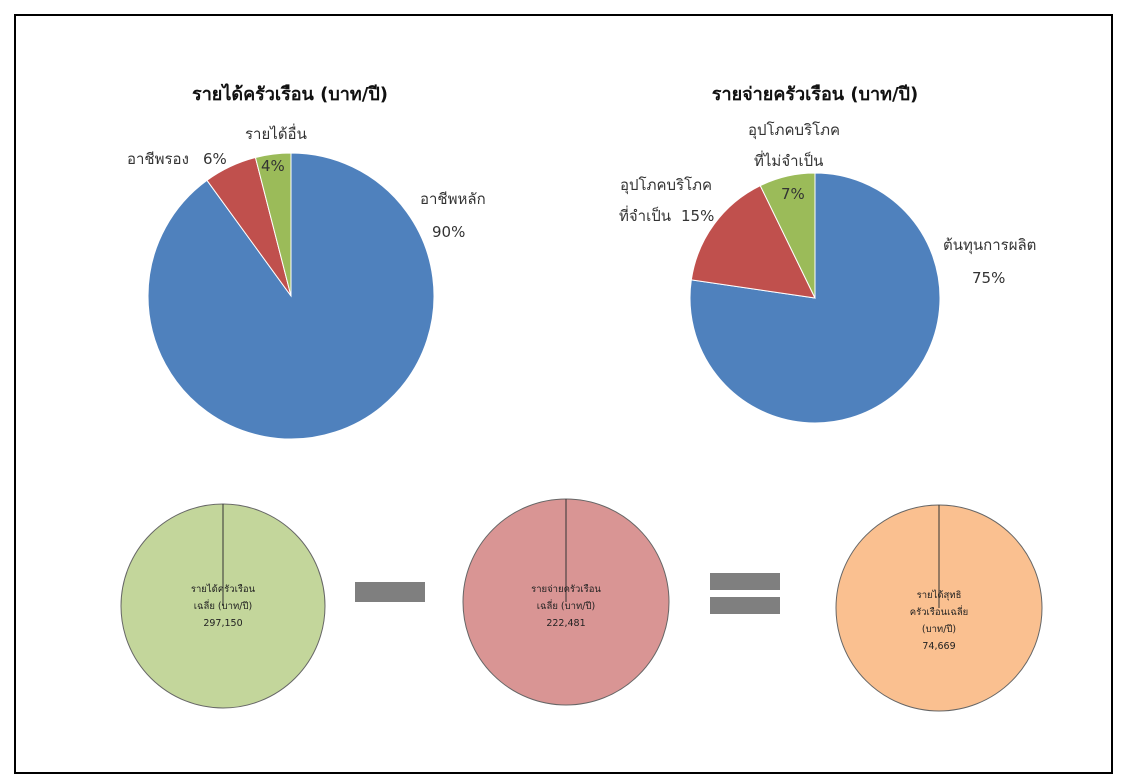  Describe the element at coordinates (276, 133) in the screenshot. I see `income-slice-other-name: รายได้อื่น` at that location.